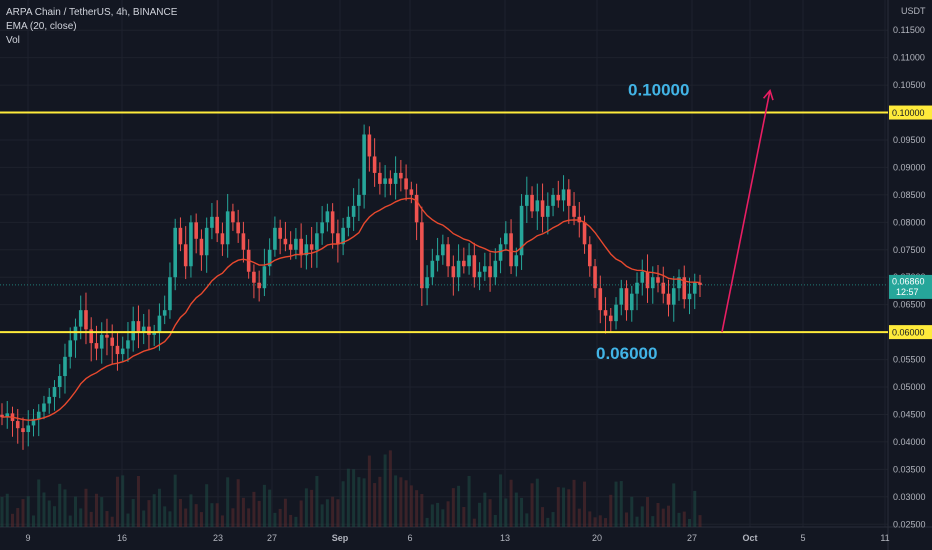 This screenshot has height=550, width=932. What do you see at coordinates (909, 195) in the screenshot?
I see `y-tick-label: 0.08500` at bounding box center [909, 195].